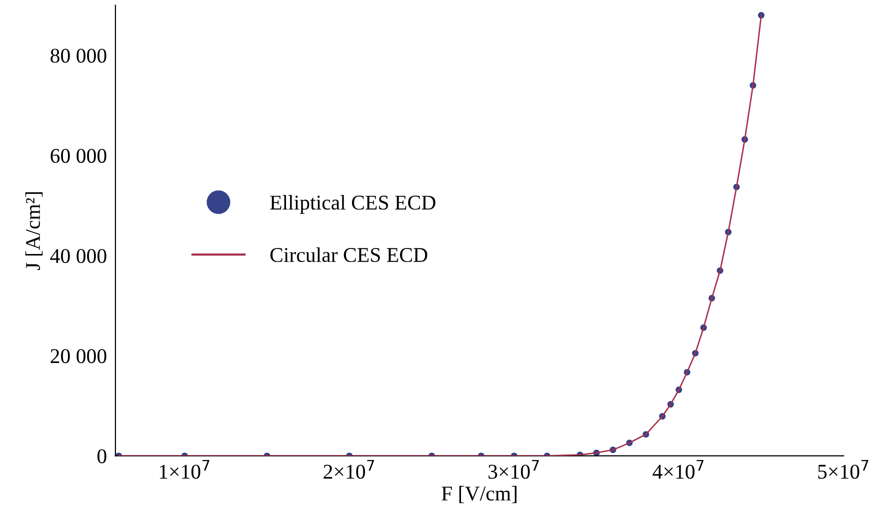 Image resolution: width=888 pixels, height=527 pixels. What do you see at coordinates (349, 254) in the screenshot?
I see `legend-label: Circular CES ECD` at bounding box center [349, 254].